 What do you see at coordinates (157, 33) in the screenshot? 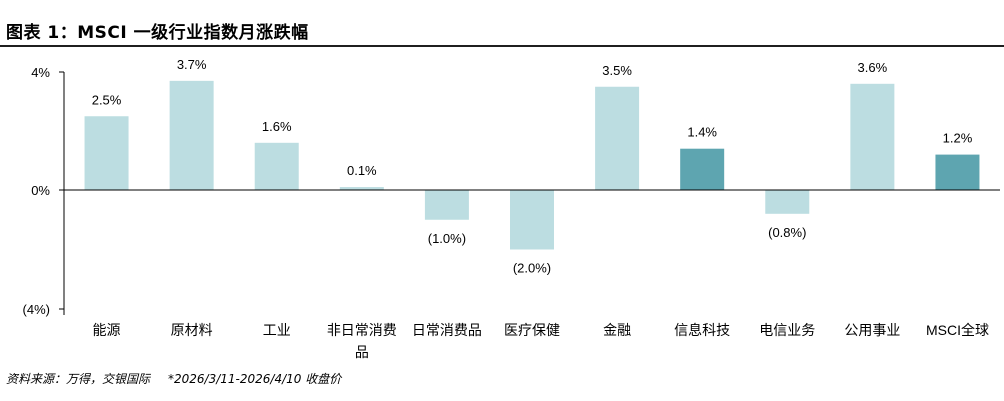
I see `chart-title: 图表 1：MSCI 一级行业指数月涨跌幅` at bounding box center [157, 33].